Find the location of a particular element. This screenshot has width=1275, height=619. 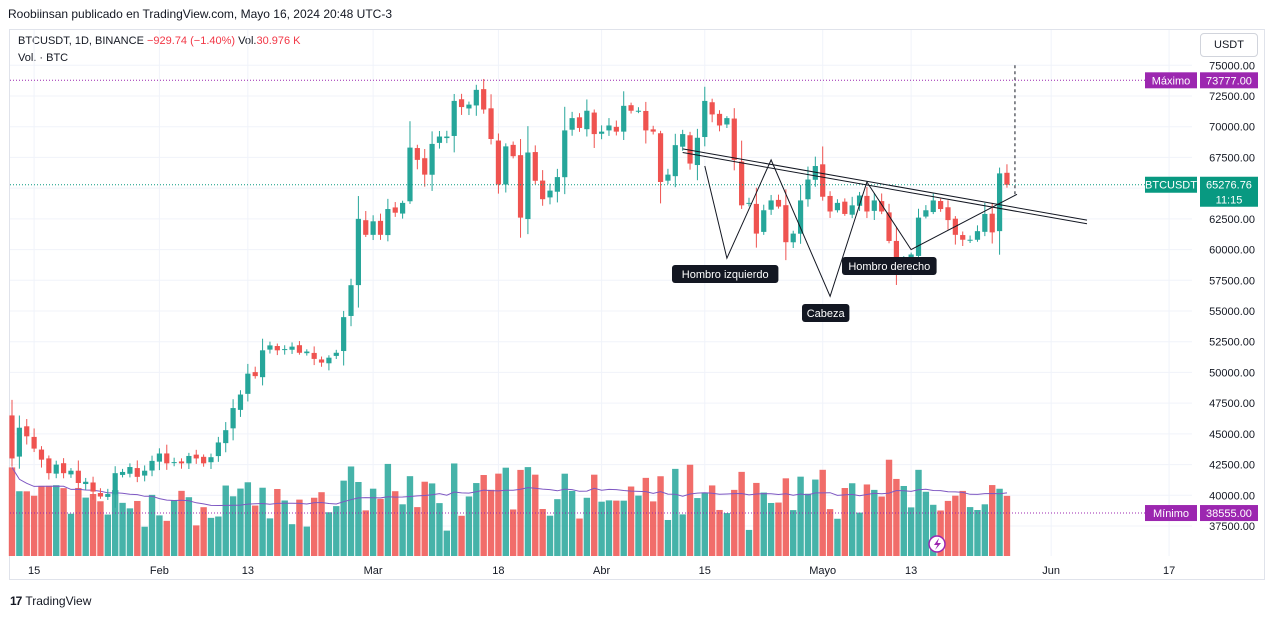

y-tick-label: 52500.00 is located at coordinates (1232, 343).